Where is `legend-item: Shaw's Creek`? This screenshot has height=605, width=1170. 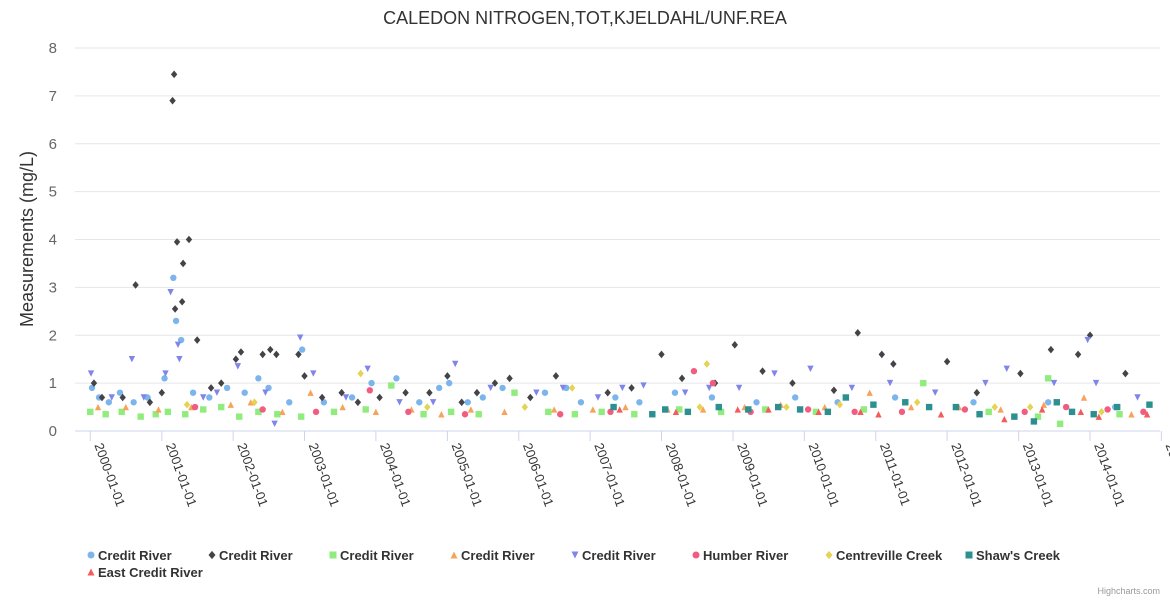
legend-item: Shaw's Creek is located at coordinates (1013, 555).